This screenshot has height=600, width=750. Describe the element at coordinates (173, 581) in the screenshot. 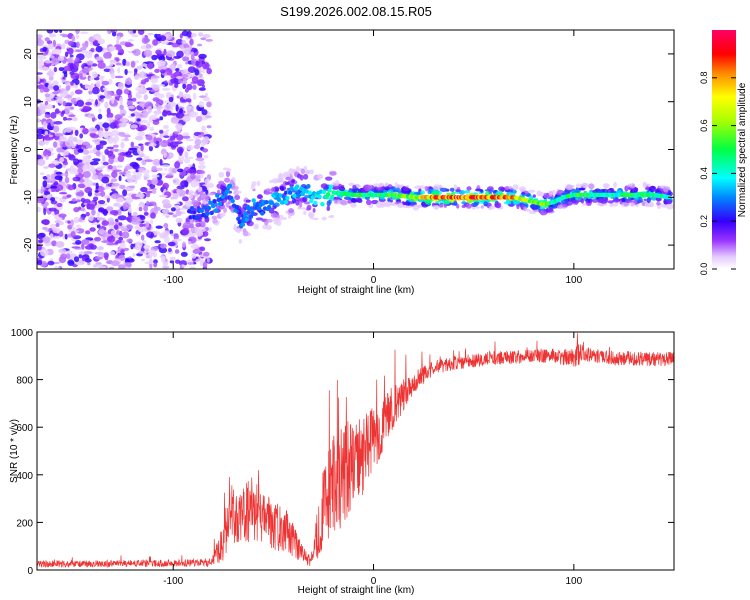

I see `x-tick-label: -100` at that location.